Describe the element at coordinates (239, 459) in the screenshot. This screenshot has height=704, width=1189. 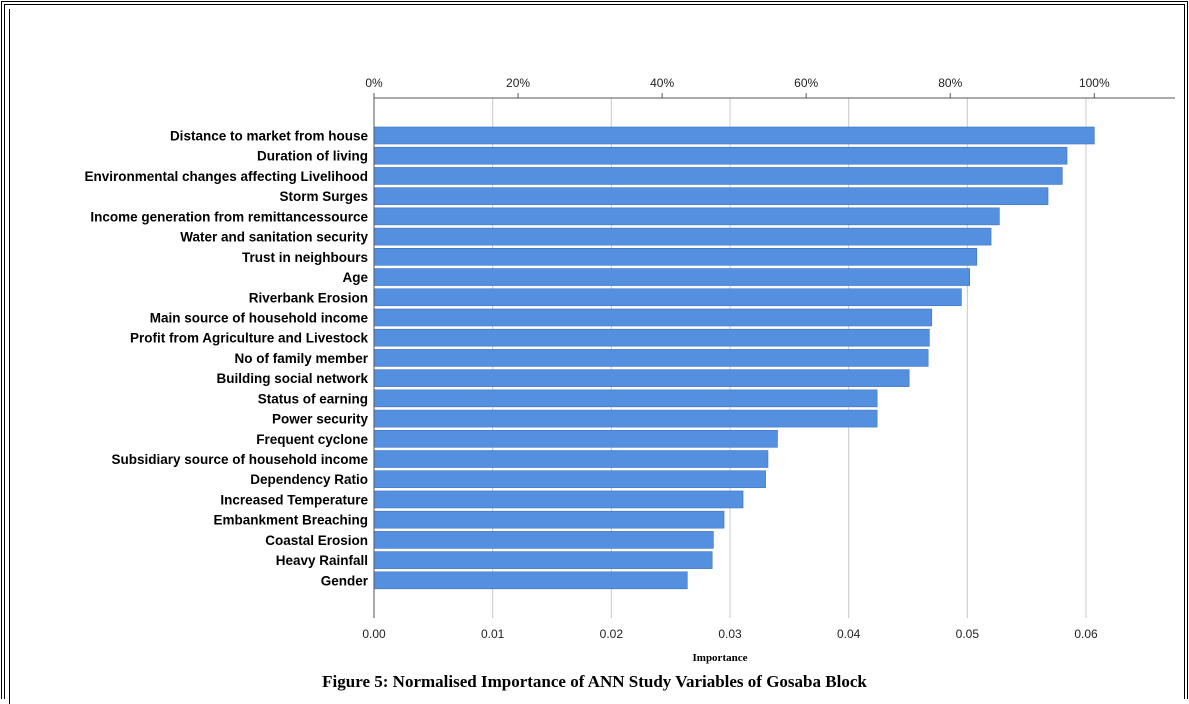
I see `category-label-16: Subsidiary source of household income` at that location.